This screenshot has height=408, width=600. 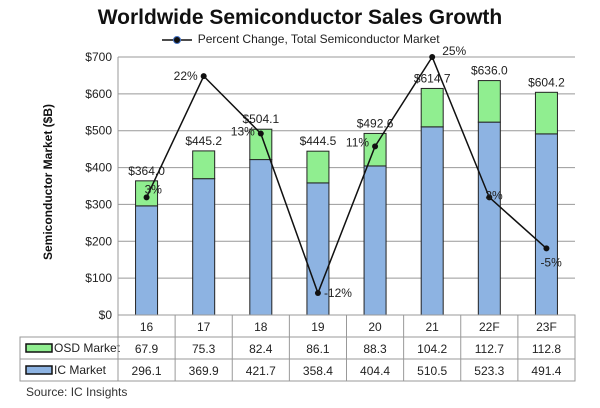 What do you see at coordinates (375, 327) in the screenshot?
I see `x-tick-label: 20` at bounding box center [375, 327].